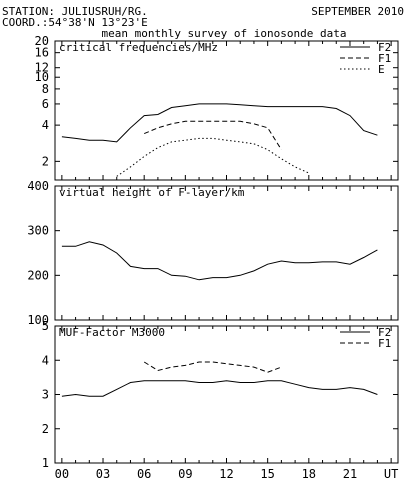 The width and height of the screenshot is (408, 480). Describe the element at coordinates (38, 231) in the screenshot. I see `y-tick-label: 300` at that location.